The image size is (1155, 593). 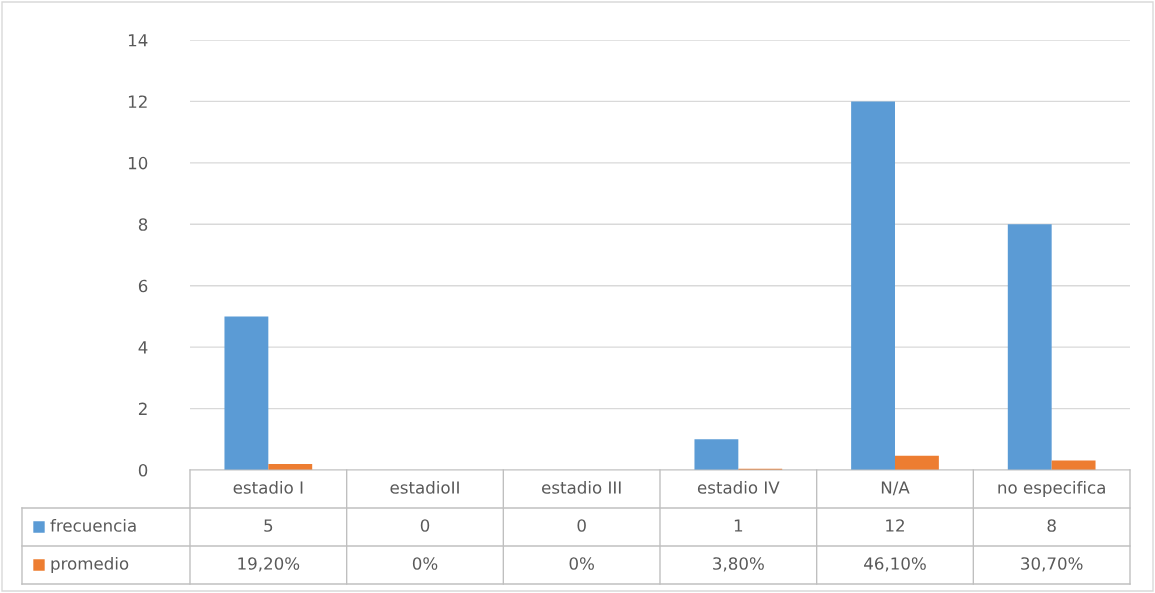 I want to click on data-label: 8, so click(x=1051, y=525).